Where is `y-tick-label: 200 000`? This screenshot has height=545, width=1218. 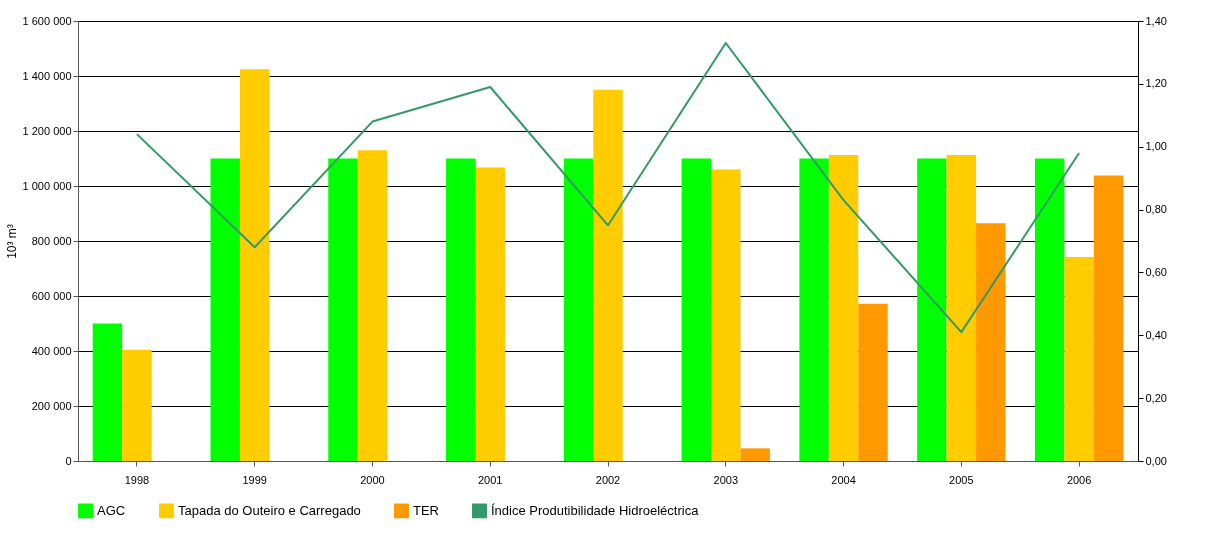
y-tick-label: 200 000 is located at coordinates (51, 405).